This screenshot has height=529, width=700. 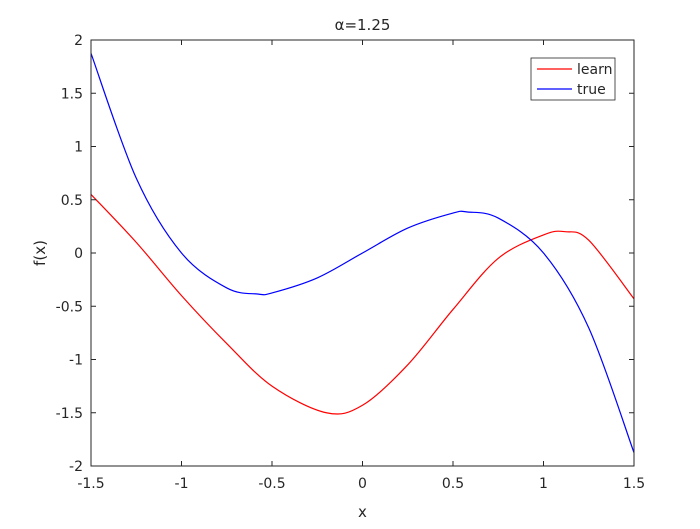 What do you see at coordinates (78, 41) in the screenshot?
I see `y-tick-label: 2` at bounding box center [78, 41].